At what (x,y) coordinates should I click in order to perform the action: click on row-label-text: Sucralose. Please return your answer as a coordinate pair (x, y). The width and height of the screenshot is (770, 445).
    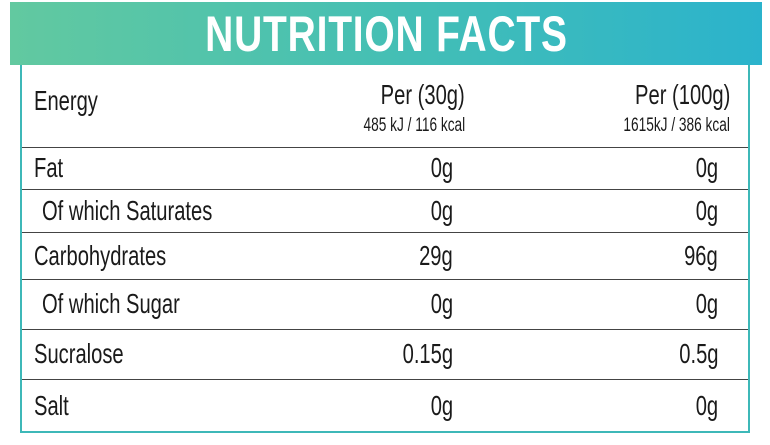
    Looking at the image, I should click on (79, 353).